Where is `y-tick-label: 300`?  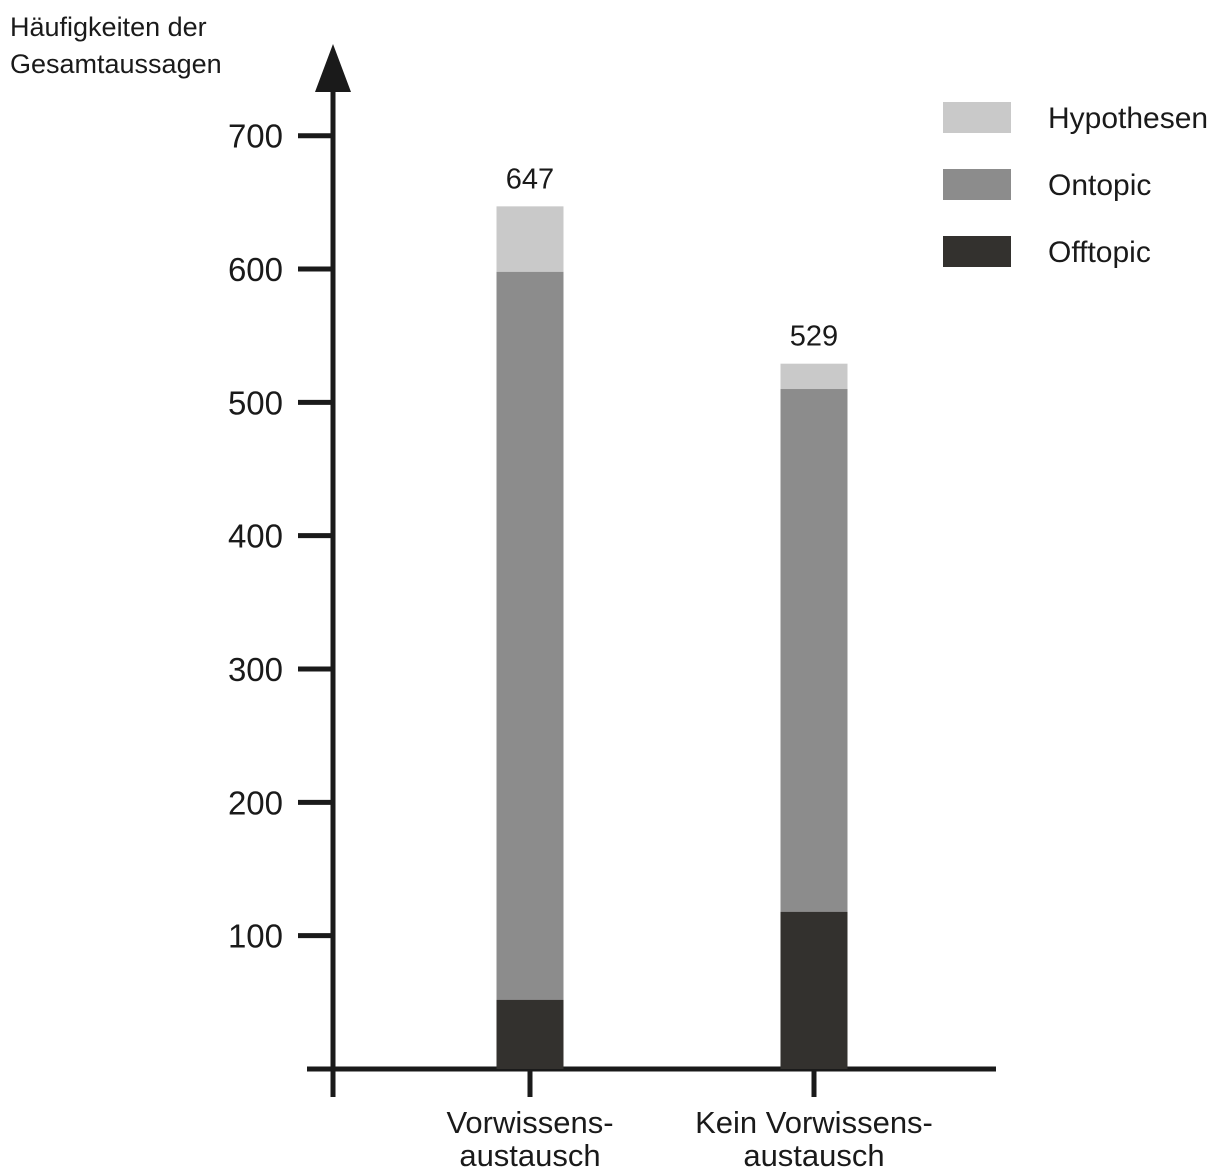
y-tick-label: 300 is located at coordinates (255, 669).